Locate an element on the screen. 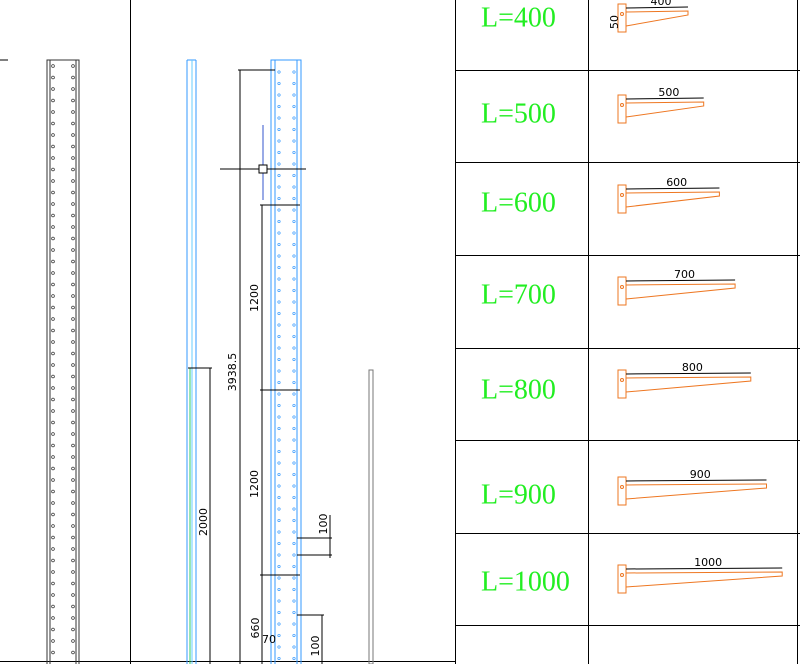 The width and height of the screenshot is (800, 664). row-label: L=900 is located at coordinates (518, 494).